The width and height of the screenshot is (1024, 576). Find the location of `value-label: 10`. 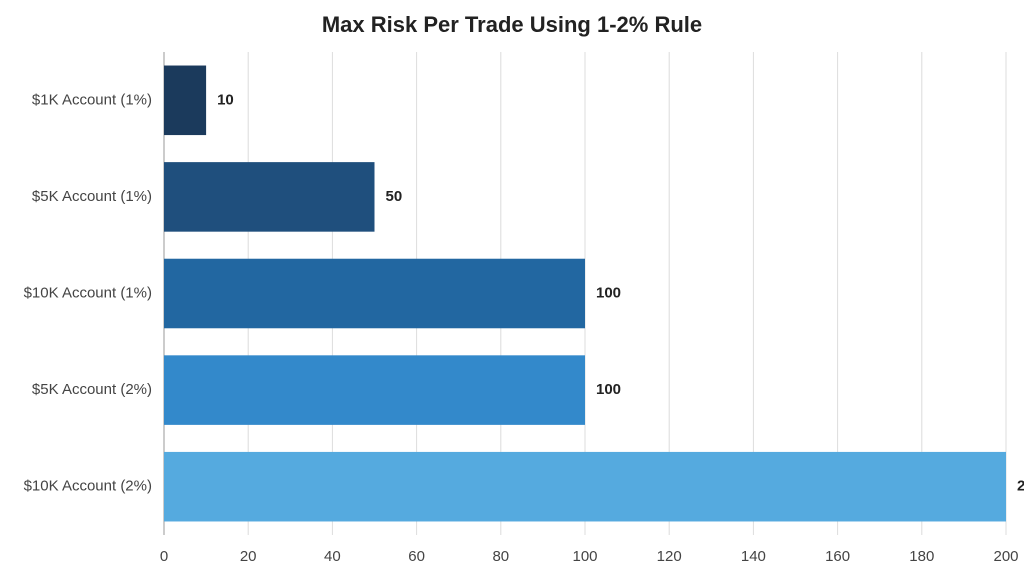

value-label: 10 is located at coordinates (225, 99).